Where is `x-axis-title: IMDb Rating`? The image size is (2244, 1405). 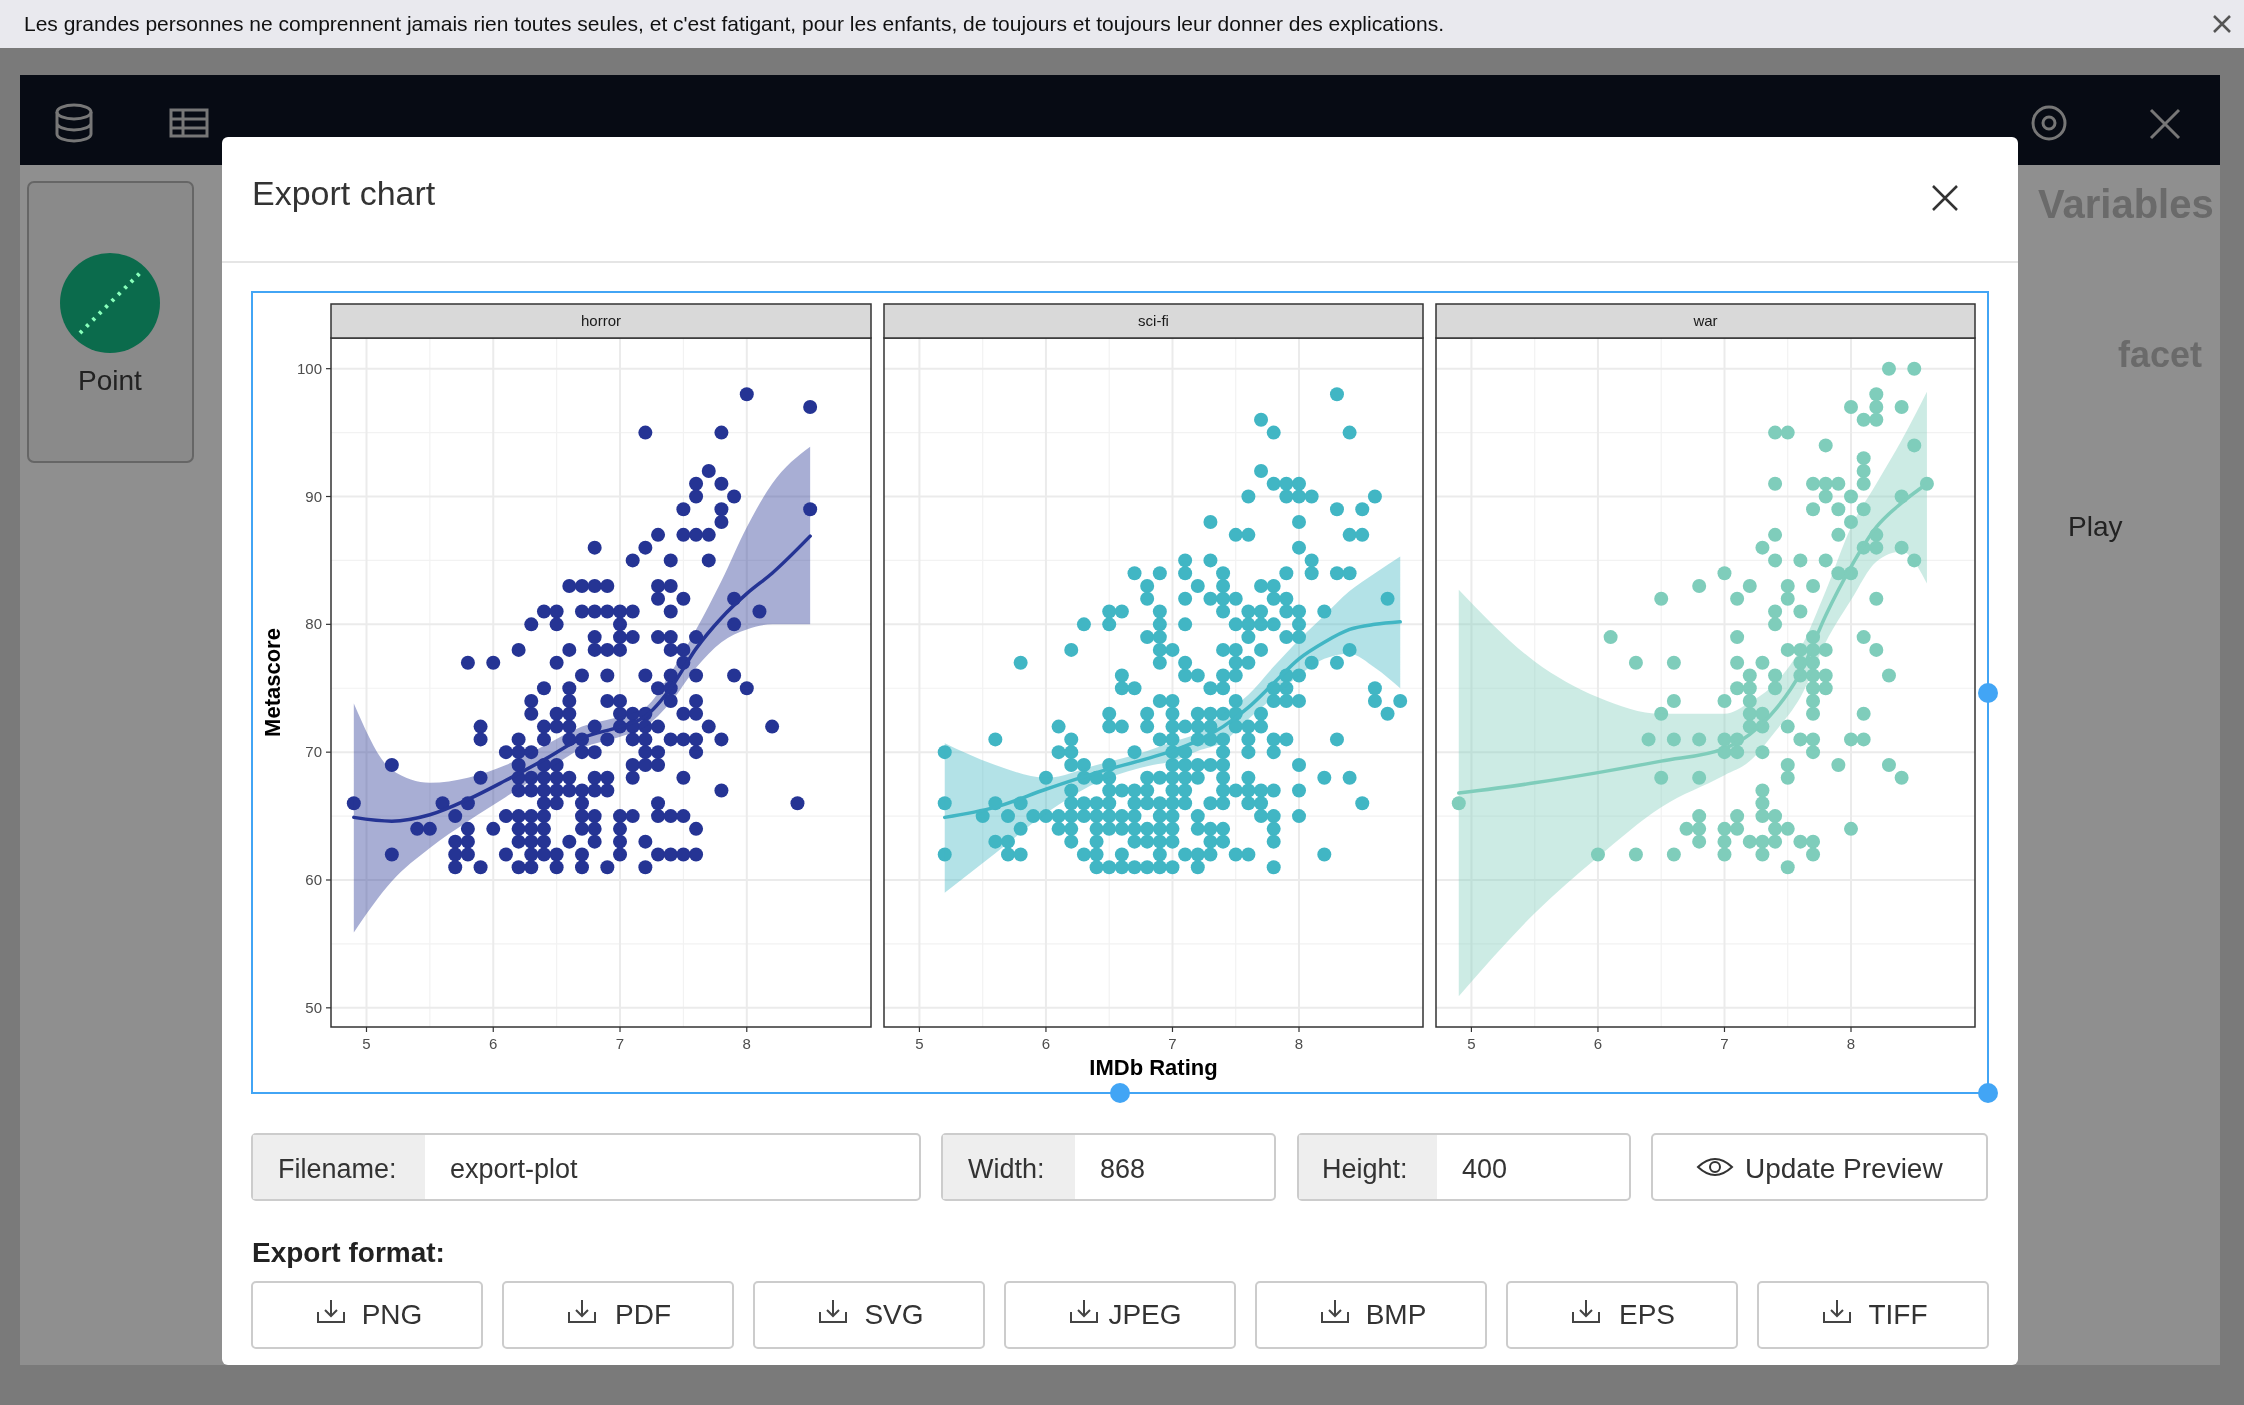 x-axis-title: IMDb Rating is located at coordinates (1153, 1067).